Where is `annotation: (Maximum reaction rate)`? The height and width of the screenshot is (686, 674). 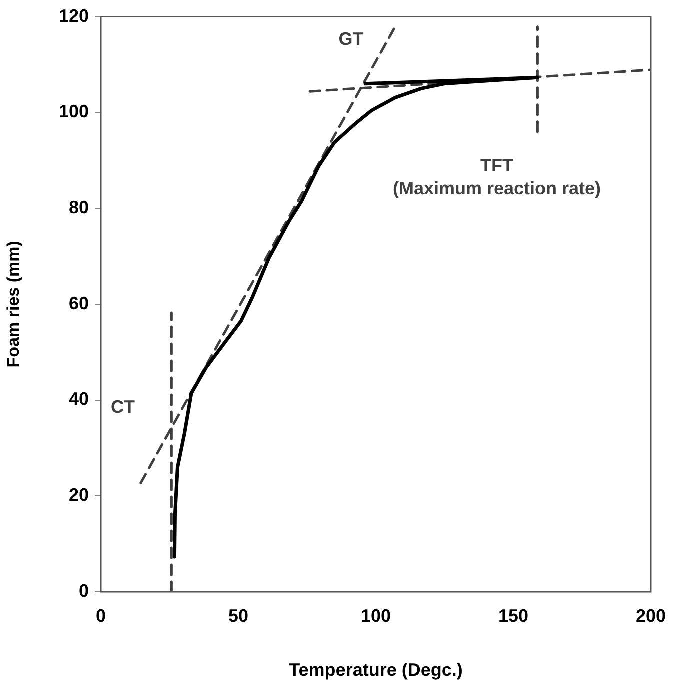
annotation: (Maximum reaction rate) is located at coordinates (497, 188).